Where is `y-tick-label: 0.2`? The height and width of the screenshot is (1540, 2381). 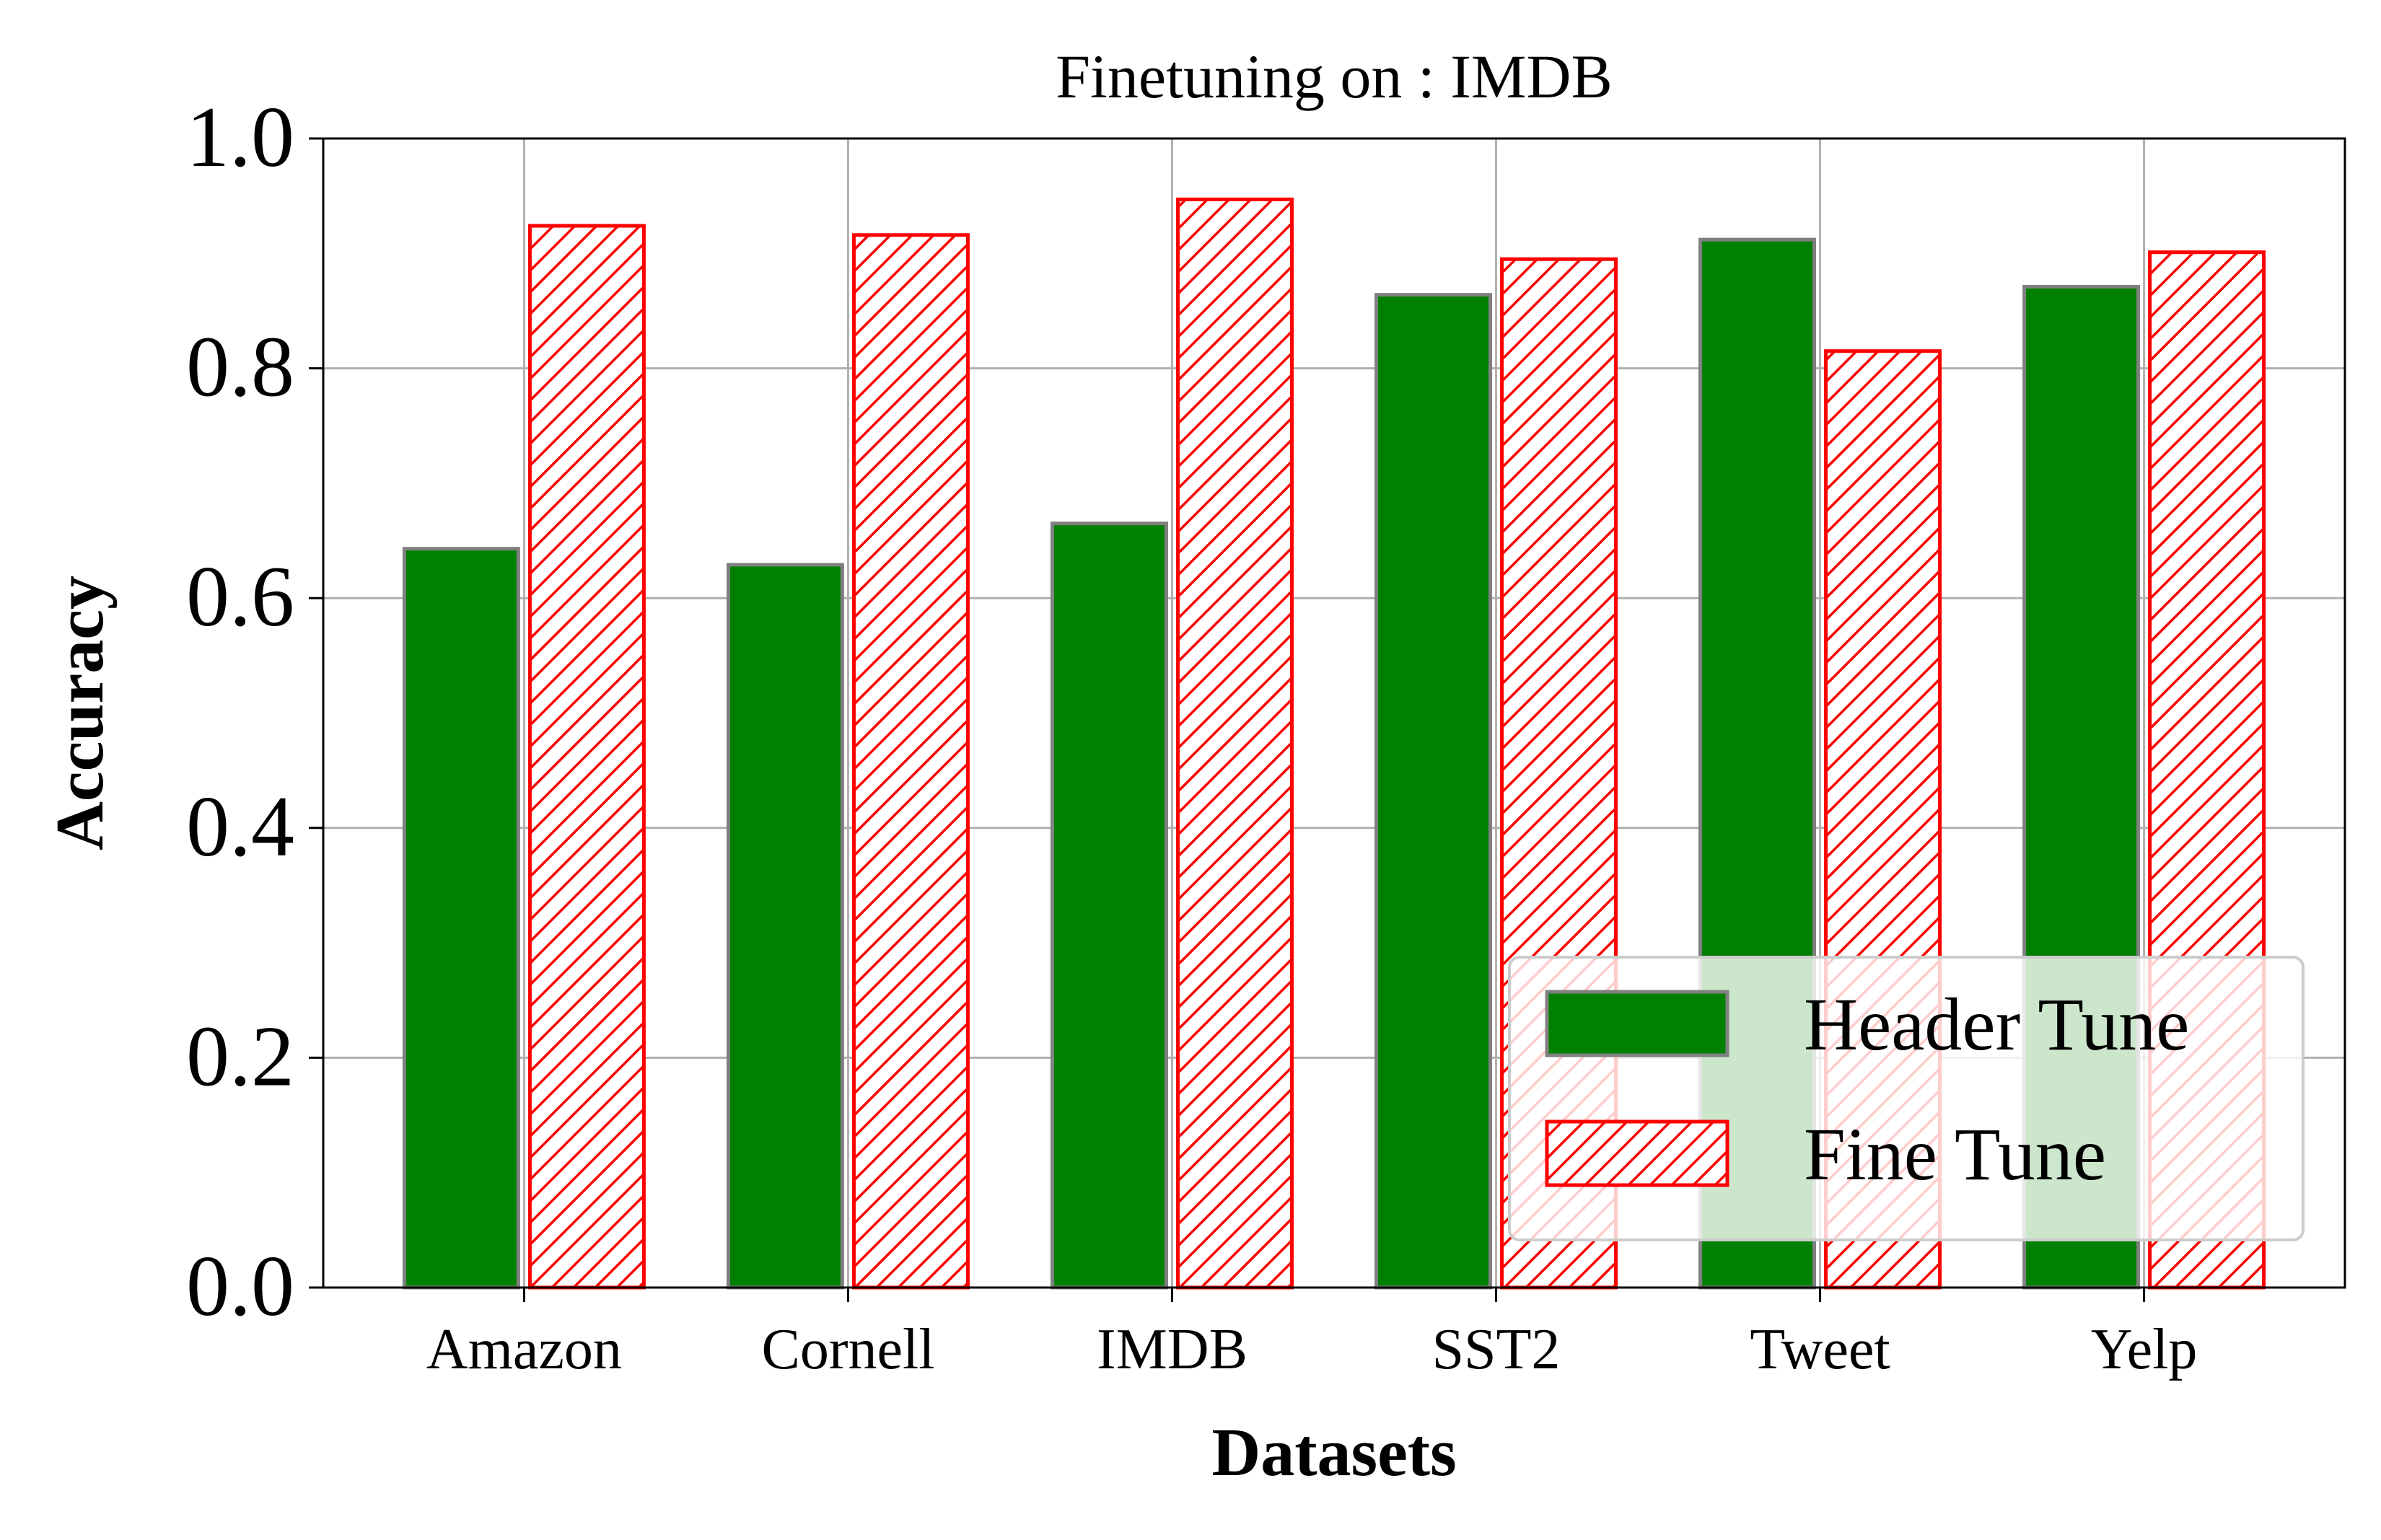 y-tick-label: 0.2 is located at coordinates (240, 1056).